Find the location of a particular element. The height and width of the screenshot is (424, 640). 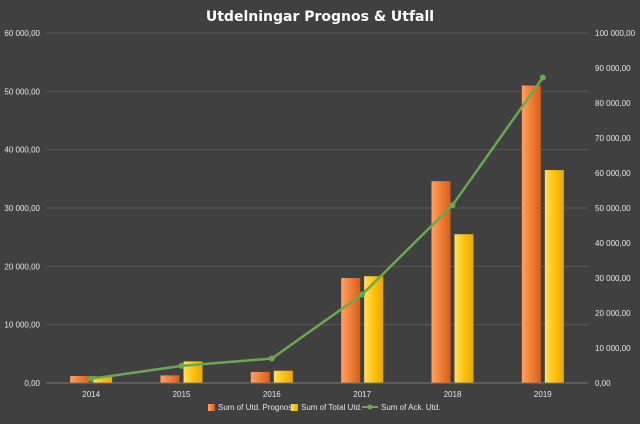

y-right-tick-label: 90 000,00 is located at coordinates (613, 68).